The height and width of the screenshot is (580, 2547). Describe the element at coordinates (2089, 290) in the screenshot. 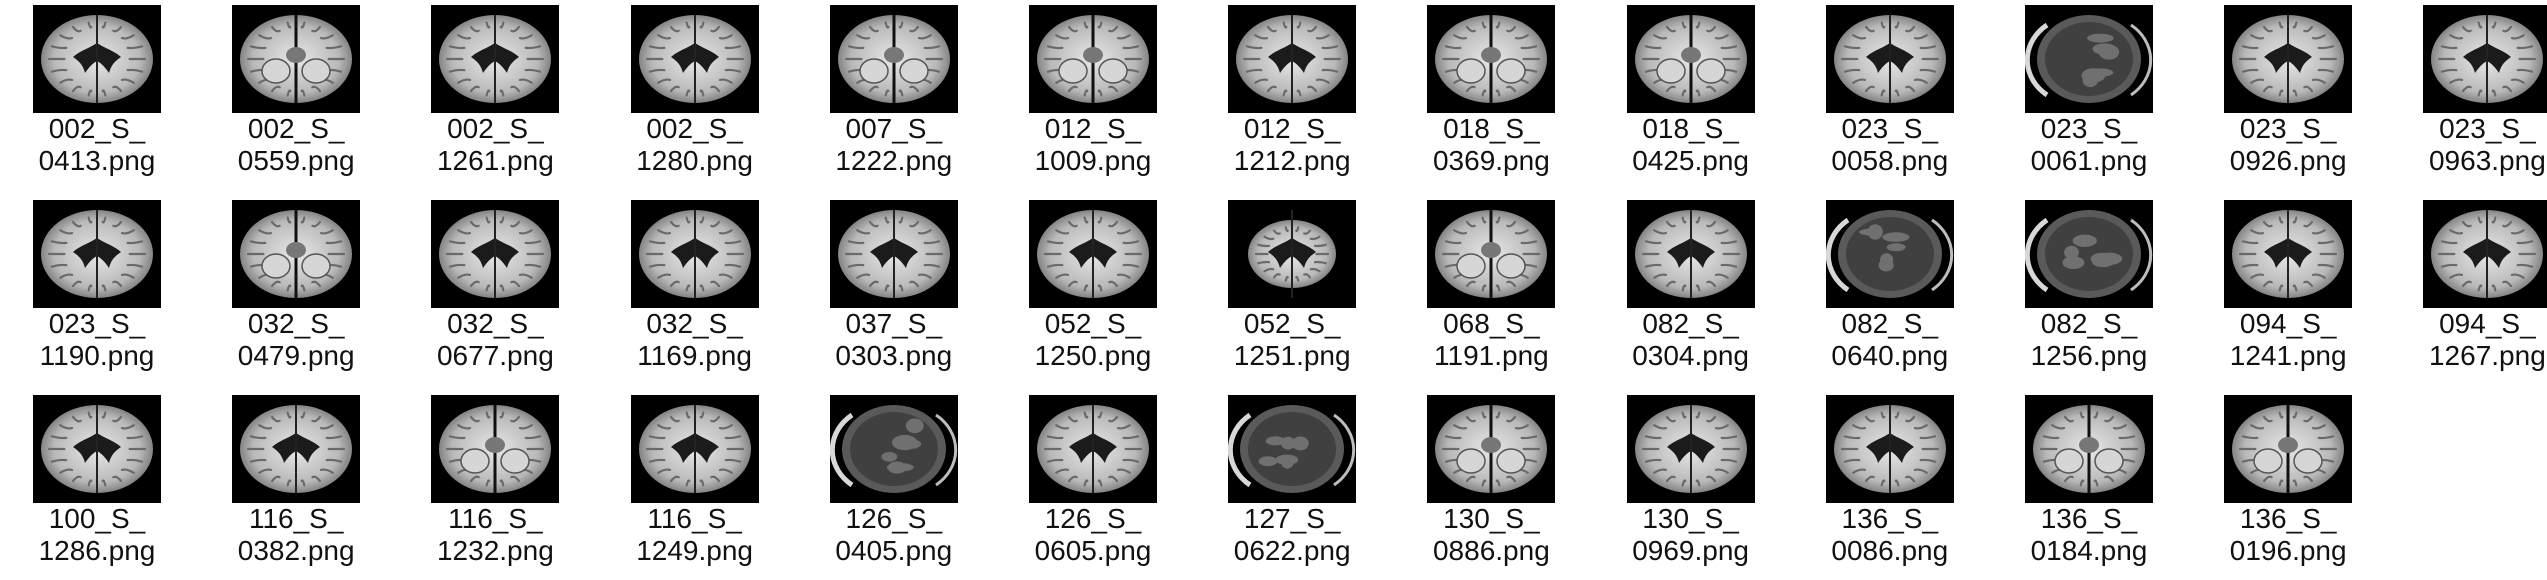

I see `file-item: 082_S_ 1256.png` at that location.